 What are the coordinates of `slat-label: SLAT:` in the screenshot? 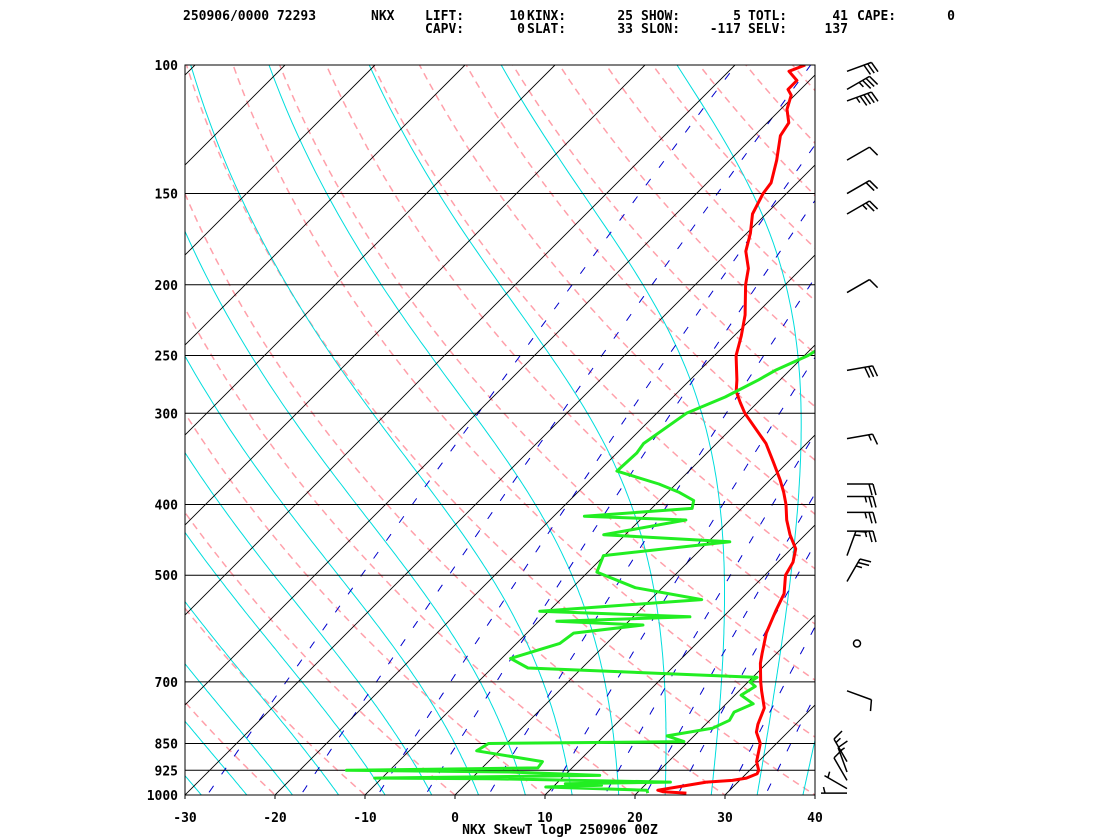 It's located at (547, 29).